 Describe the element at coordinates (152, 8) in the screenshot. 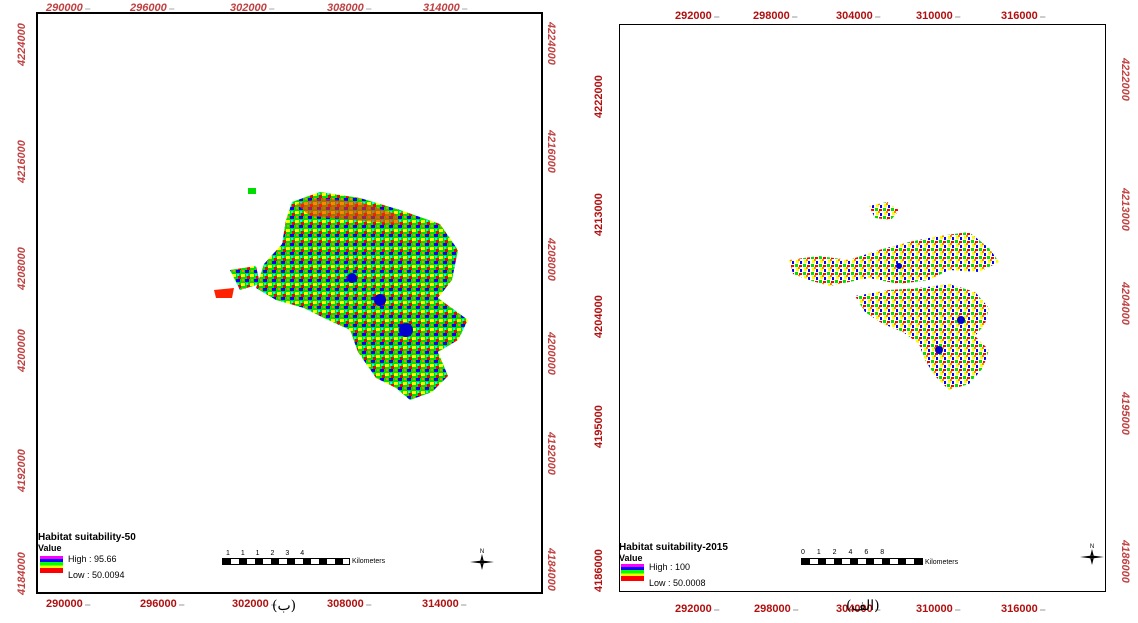

I see `x-tick-top: 296000 ---` at that location.